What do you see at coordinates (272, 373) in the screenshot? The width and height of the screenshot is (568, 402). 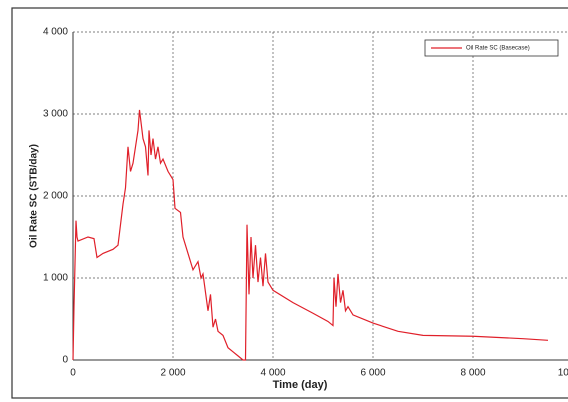 I see `x-tick-label: 4 000` at bounding box center [272, 373].